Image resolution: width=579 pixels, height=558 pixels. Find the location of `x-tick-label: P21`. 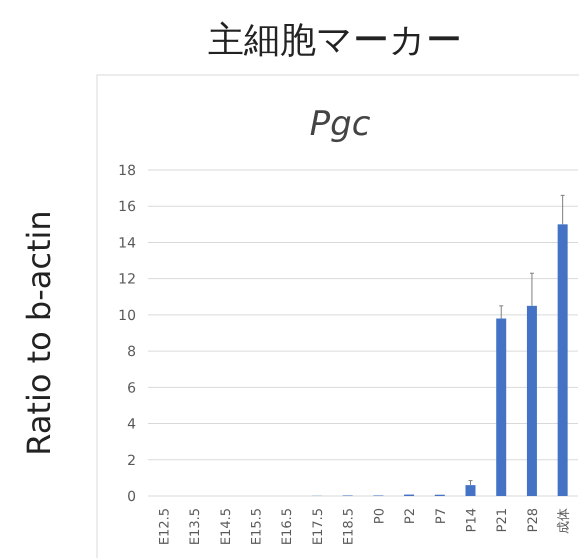

x-tick-label: P21 is located at coordinates (502, 520).